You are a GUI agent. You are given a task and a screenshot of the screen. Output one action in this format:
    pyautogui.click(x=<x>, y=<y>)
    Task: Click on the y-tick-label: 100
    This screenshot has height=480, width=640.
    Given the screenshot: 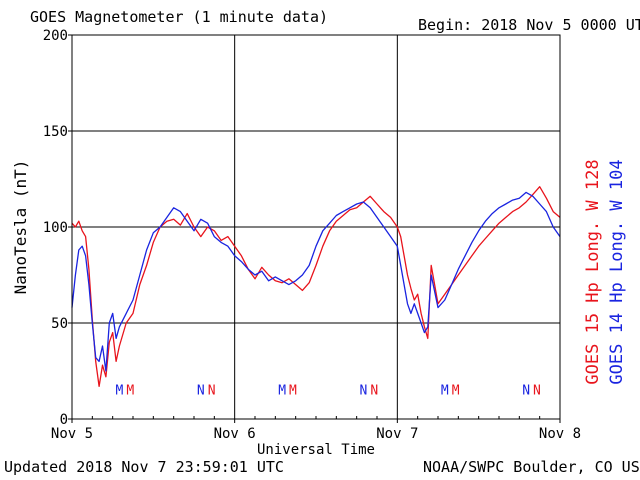 What is the action you would take?
    pyautogui.click(x=55, y=228)
    